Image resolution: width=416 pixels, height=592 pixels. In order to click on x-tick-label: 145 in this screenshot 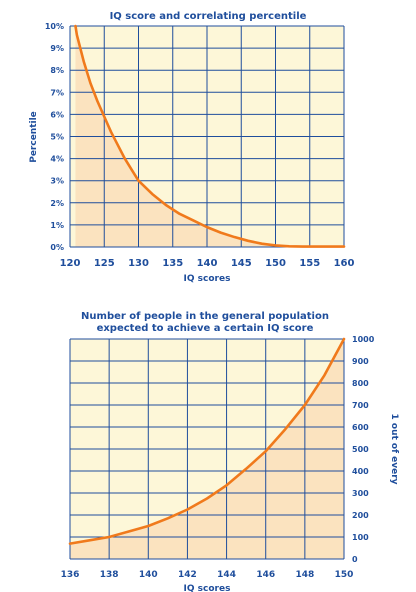, I will do `click(241, 263)`.